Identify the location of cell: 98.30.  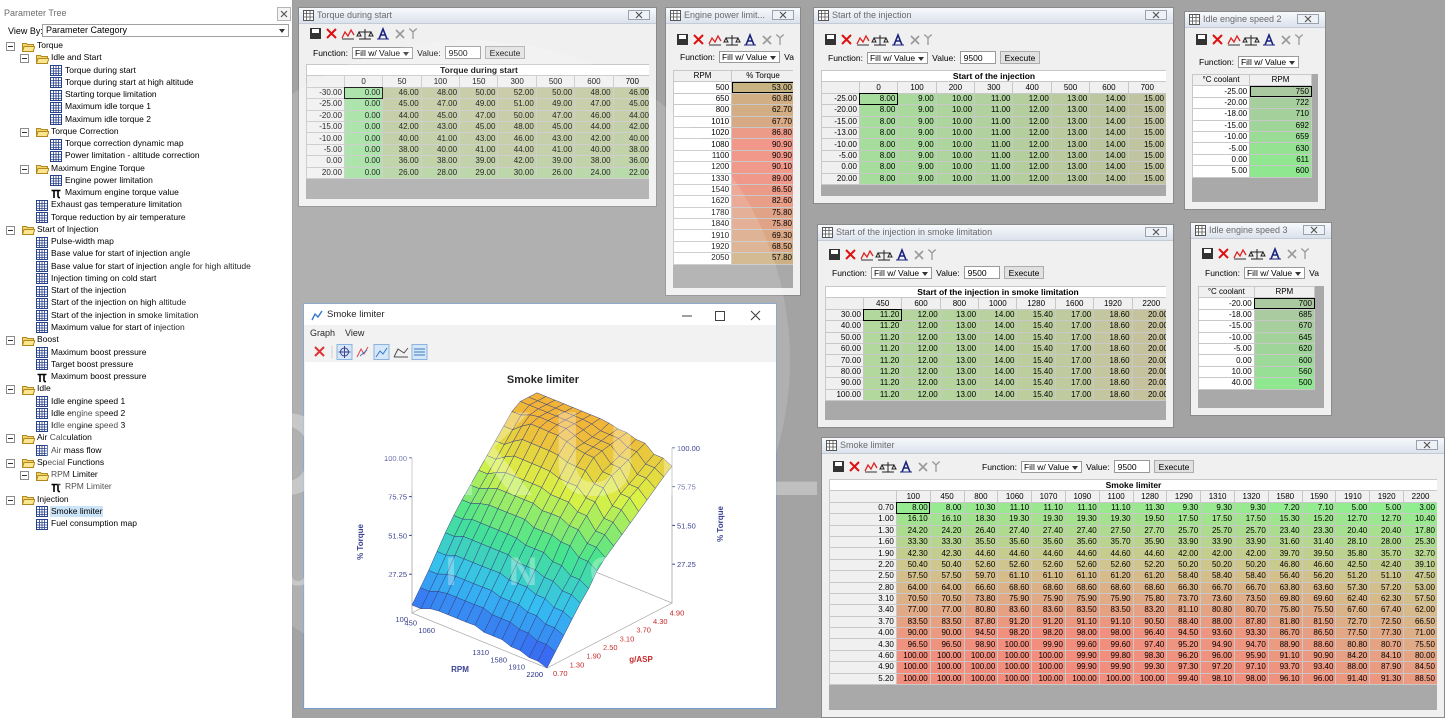
(1150, 656).